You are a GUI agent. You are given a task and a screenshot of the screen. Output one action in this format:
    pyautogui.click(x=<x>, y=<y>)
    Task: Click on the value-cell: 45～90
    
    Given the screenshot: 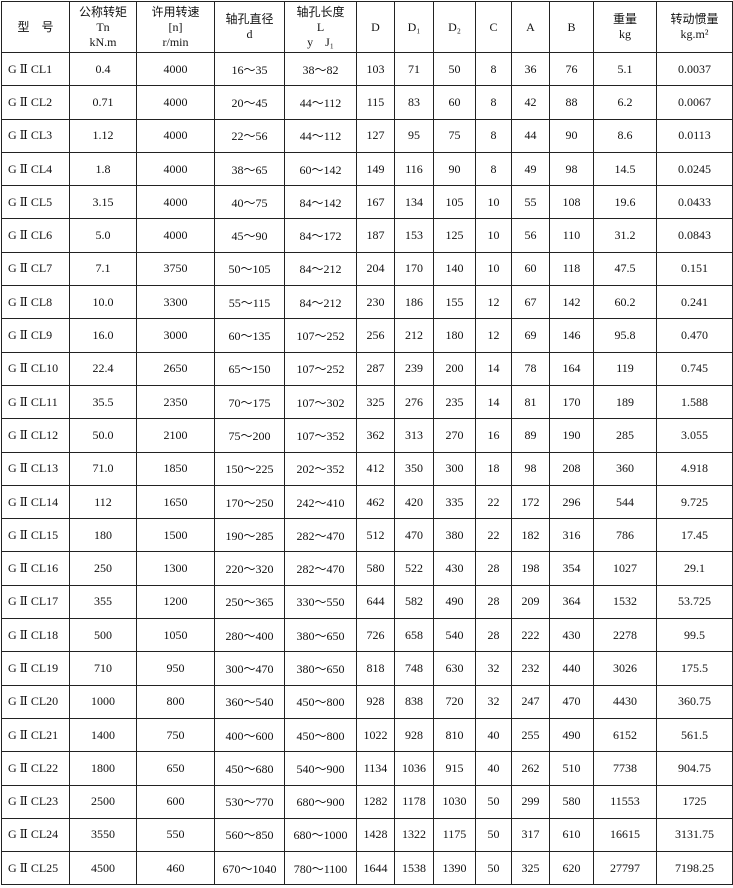 What is the action you would take?
    pyautogui.click(x=249, y=235)
    